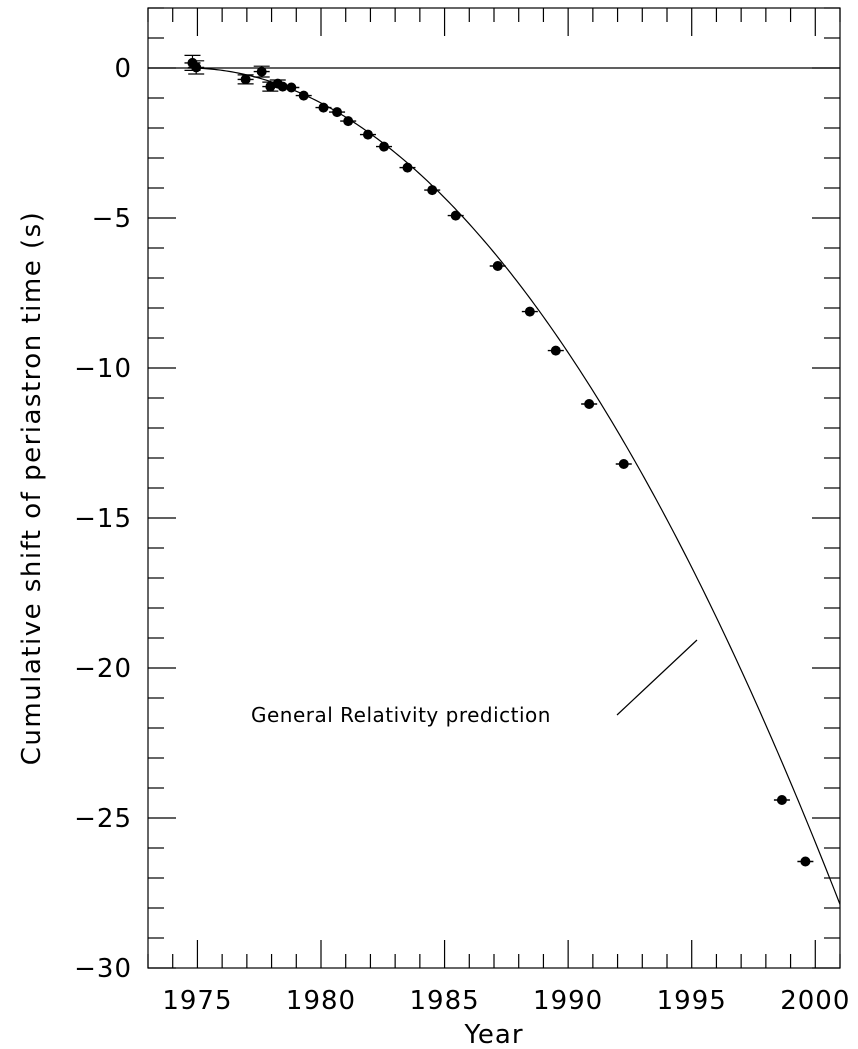 The height and width of the screenshot is (1049, 858). What do you see at coordinates (815, 1001) in the screenshot?
I see `x-tick-label: 2000` at bounding box center [815, 1001].